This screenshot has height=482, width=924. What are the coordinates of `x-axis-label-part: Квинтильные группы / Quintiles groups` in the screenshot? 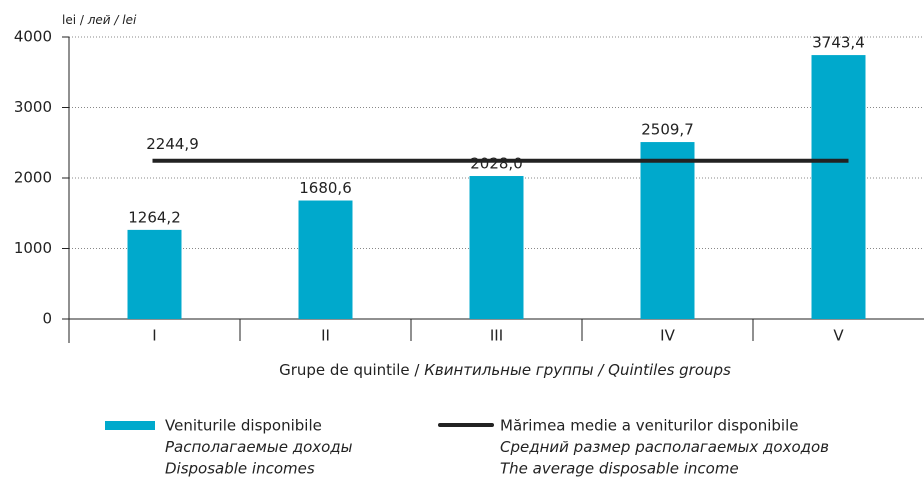 It's located at (577, 370).